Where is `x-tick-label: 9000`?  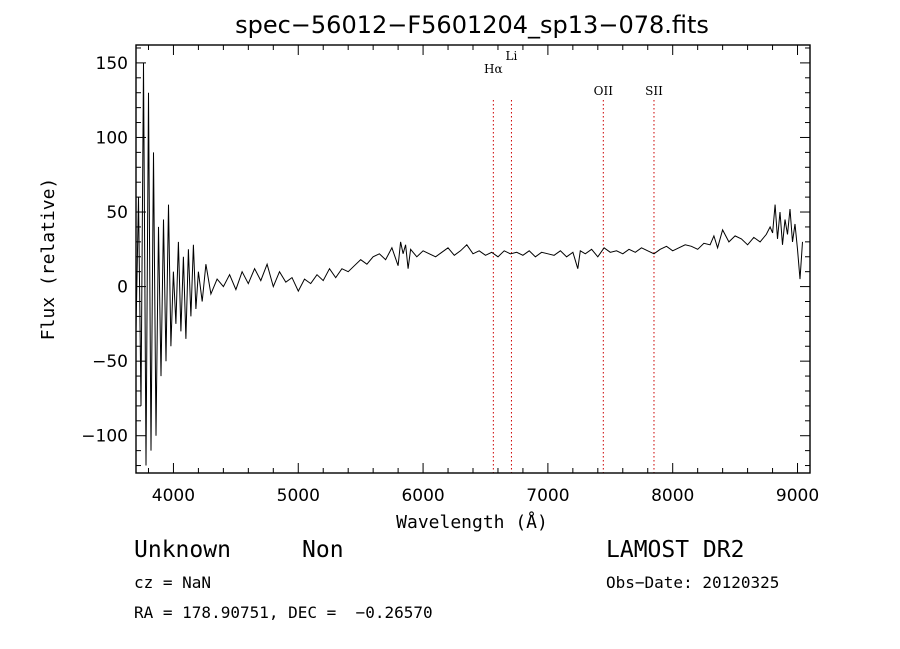
x-tick-label: 9000 is located at coordinates (797, 496).